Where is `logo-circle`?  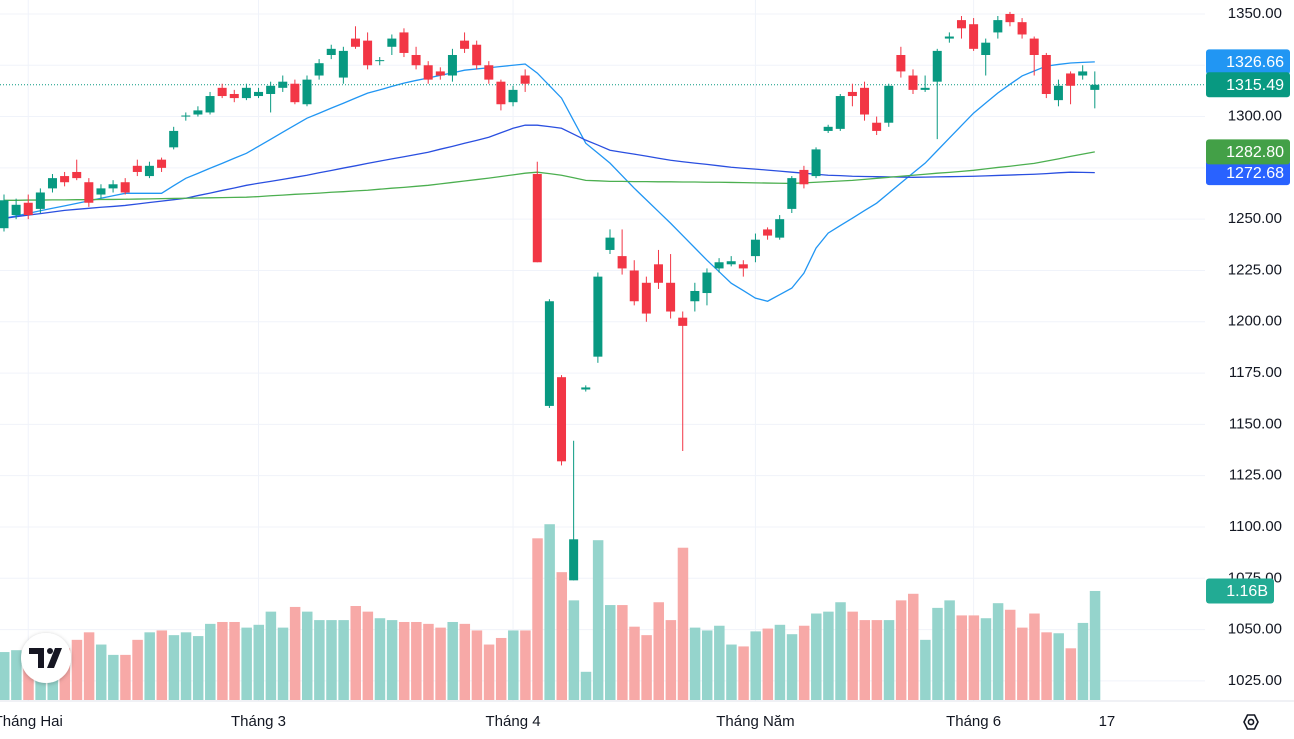
logo-circle is located at coordinates (46, 658).